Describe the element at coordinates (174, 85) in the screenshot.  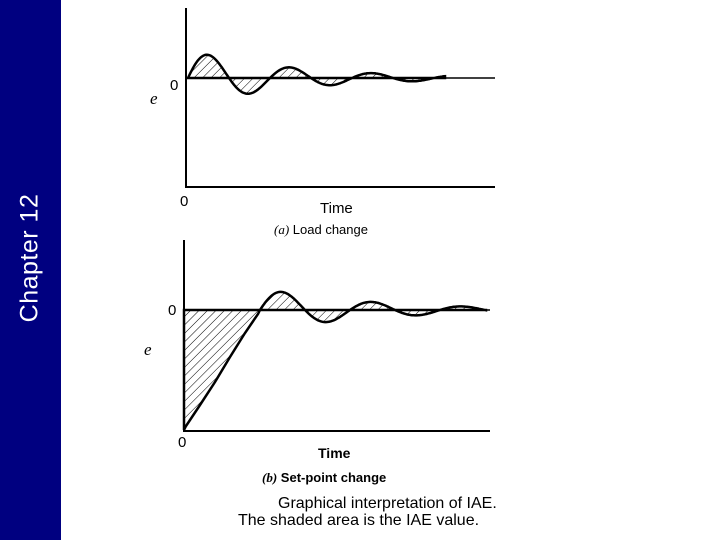
I see `plot-a-zero-y-label: 0` at that location.